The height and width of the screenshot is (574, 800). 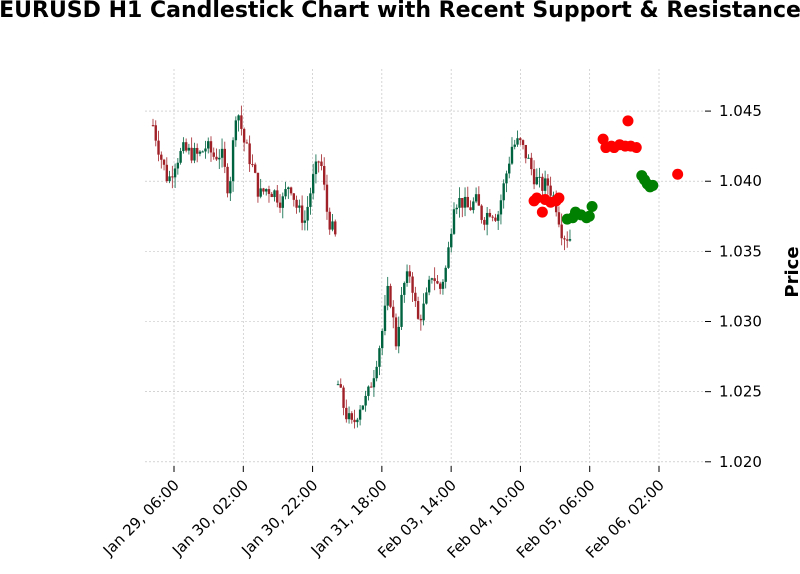 I want to click on y-tick-label: 1.035, so click(x=740, y=251).